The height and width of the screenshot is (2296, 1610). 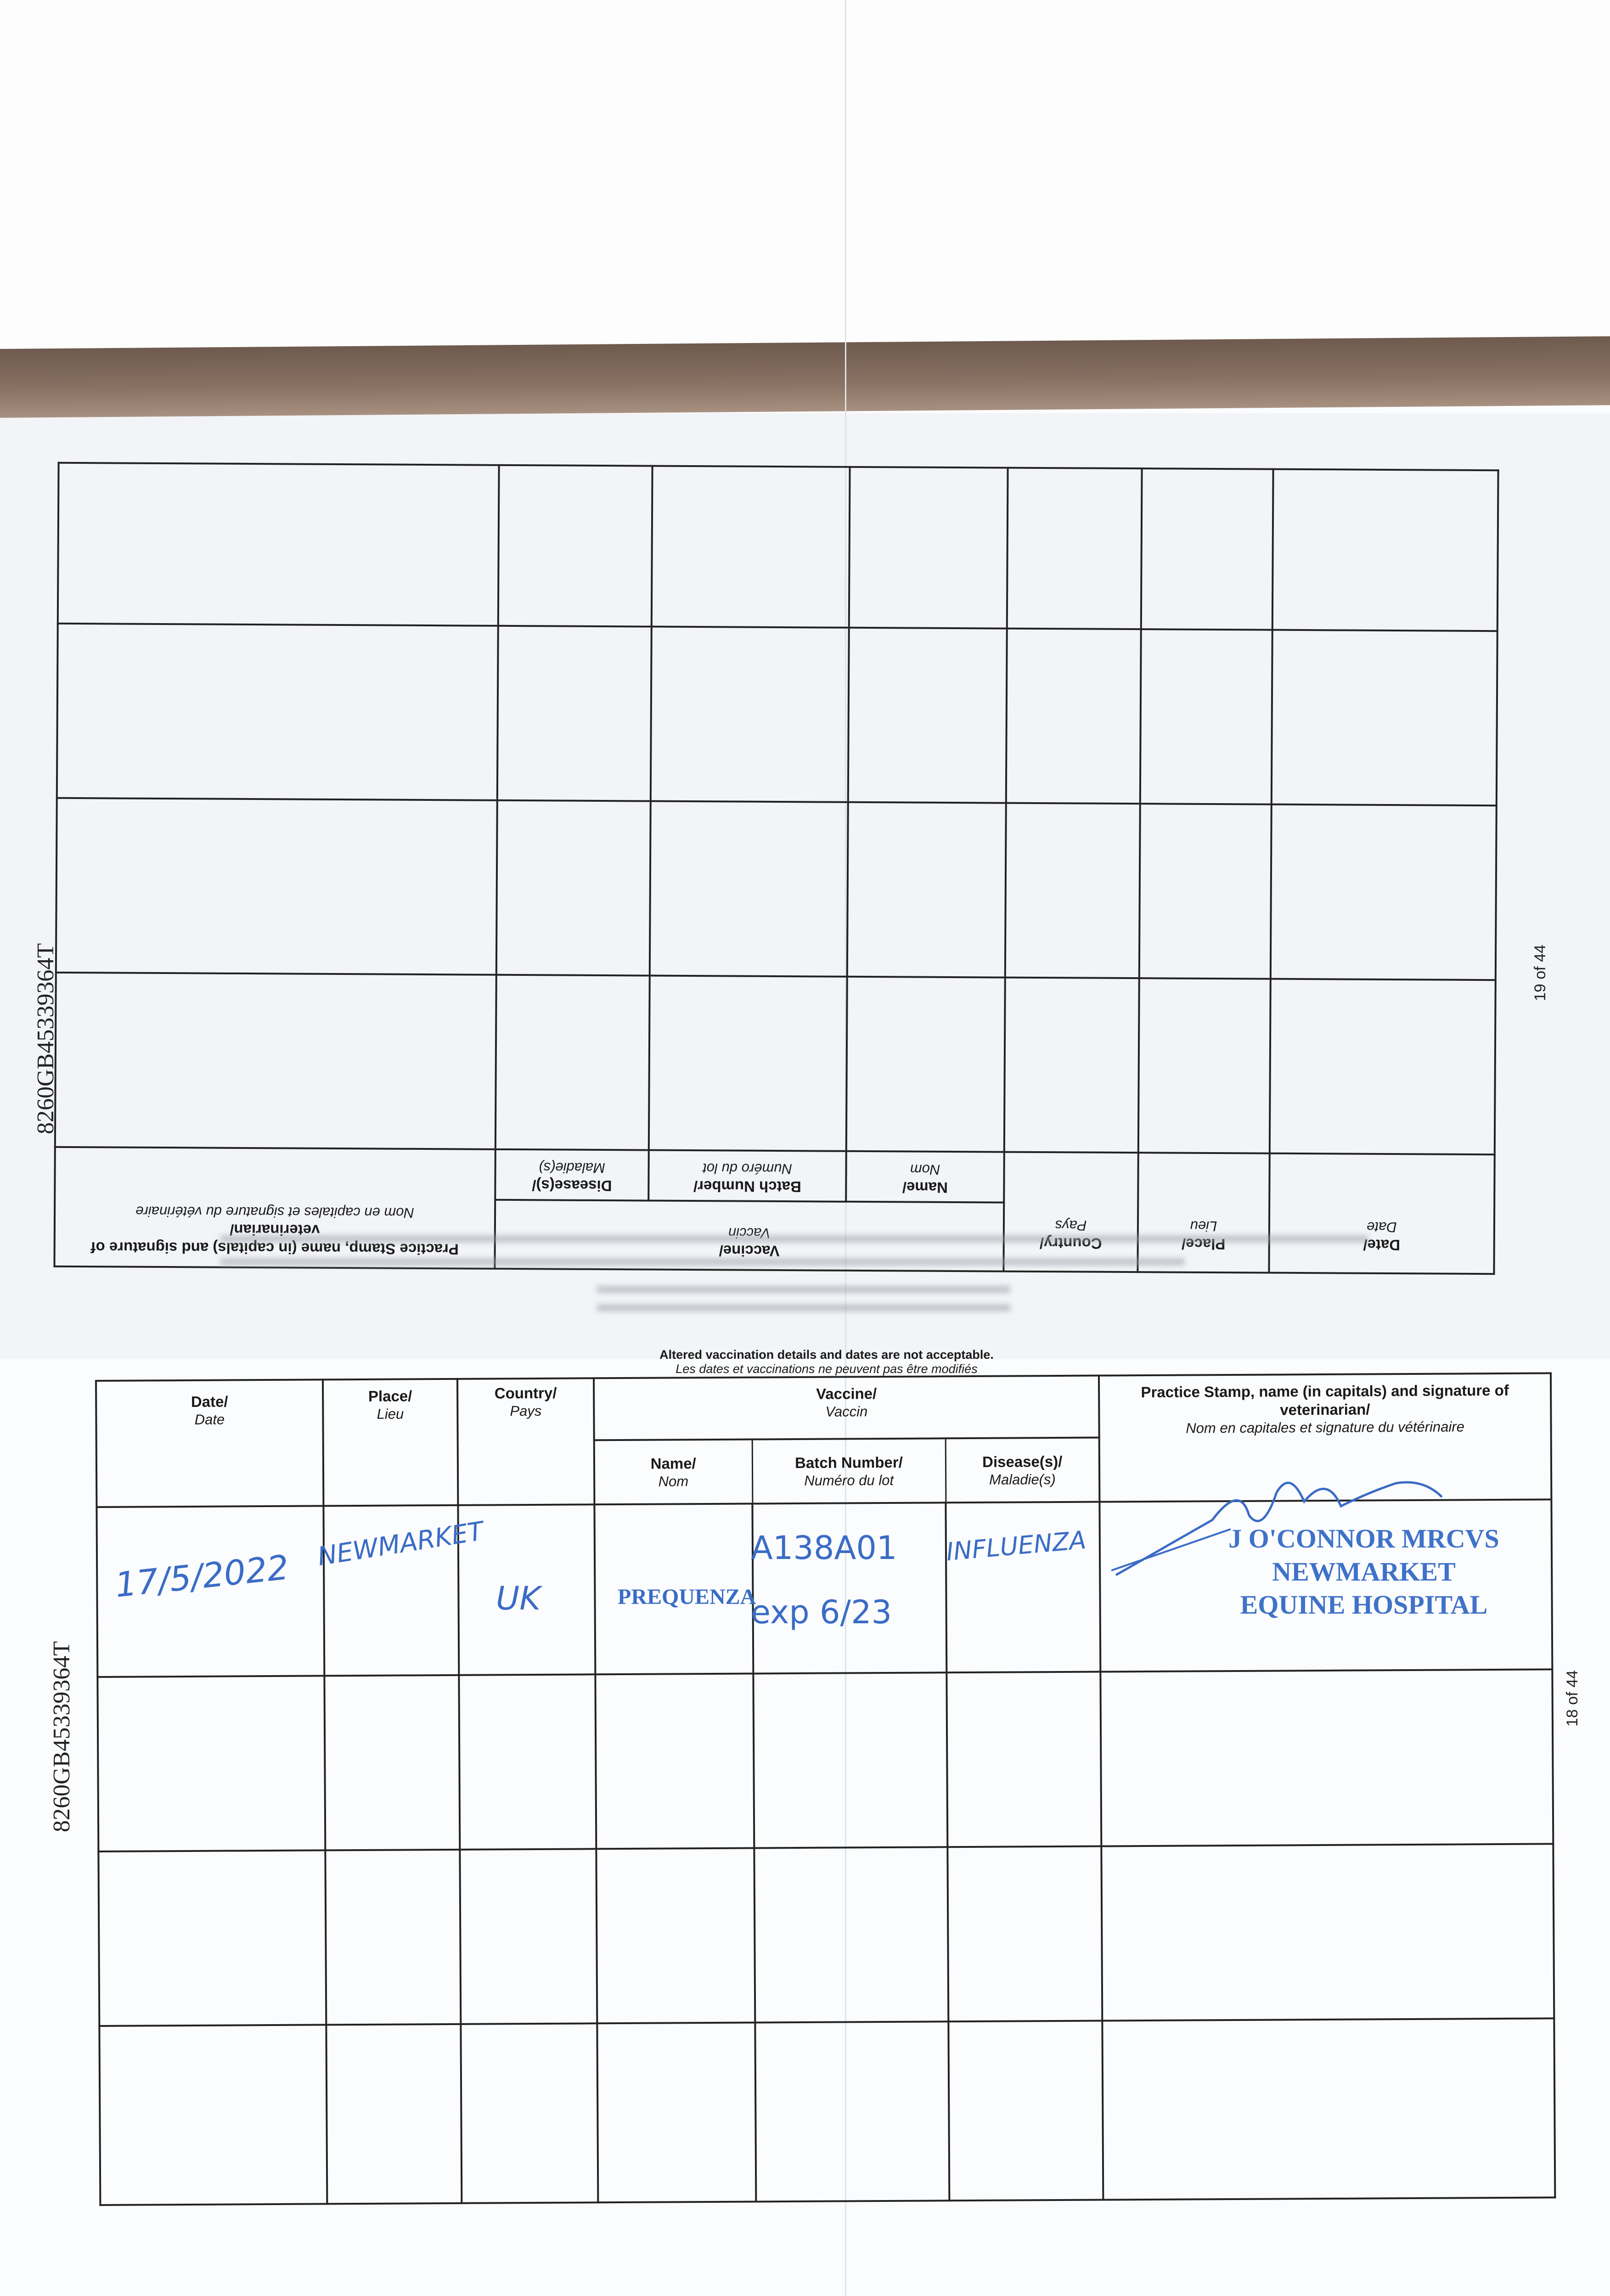 What do you see at coordinates (1540, 973) in the screenshot?
I see `page-number-upper: 19 of 44` at bounding box center [1540, 973].